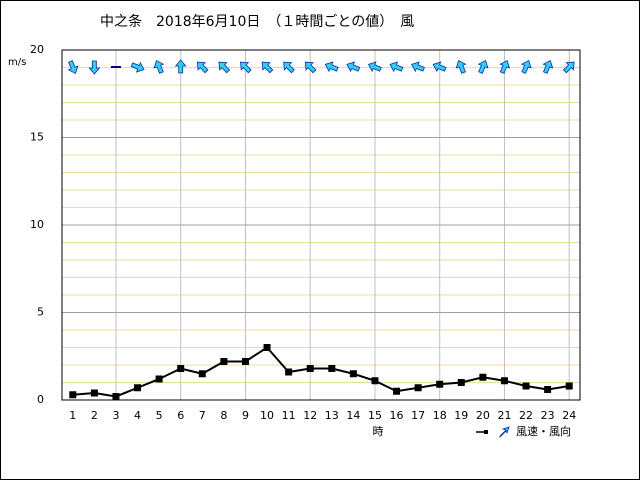 The width and height of the screenshot is (640, 480). What do you see at coordinates (72, 415) in the screenshot?
I see `x-tick-label: 1` at bounding box center [72, 415].